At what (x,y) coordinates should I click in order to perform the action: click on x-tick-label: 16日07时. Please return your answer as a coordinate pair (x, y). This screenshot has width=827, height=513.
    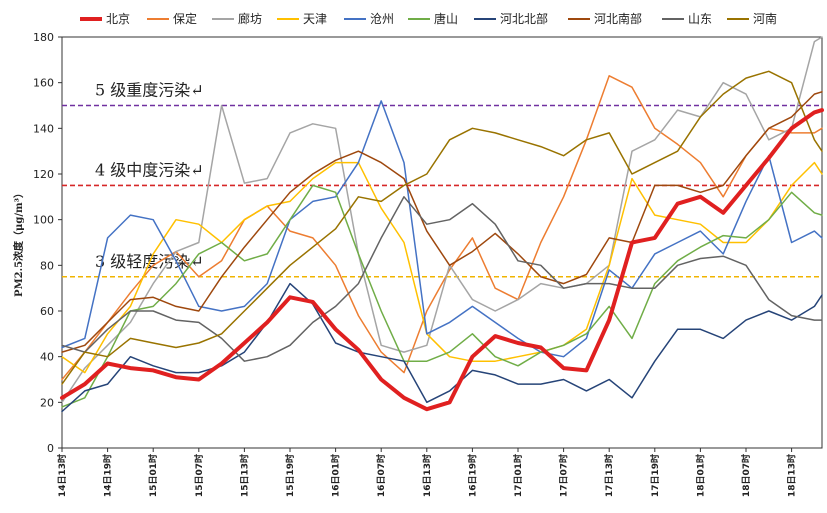
    Looking at the image, I should click on (381, 475).